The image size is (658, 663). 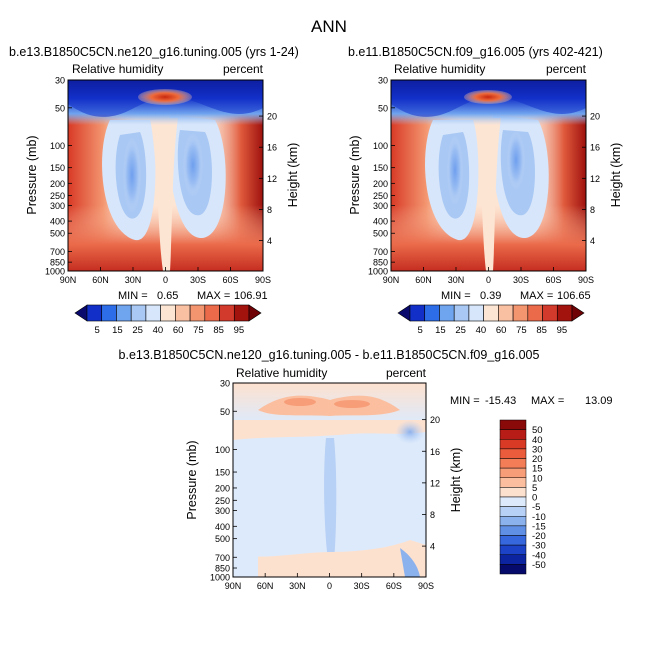 I want to click on panel-1-max-label: MAX =, so click(x=213, y=296).